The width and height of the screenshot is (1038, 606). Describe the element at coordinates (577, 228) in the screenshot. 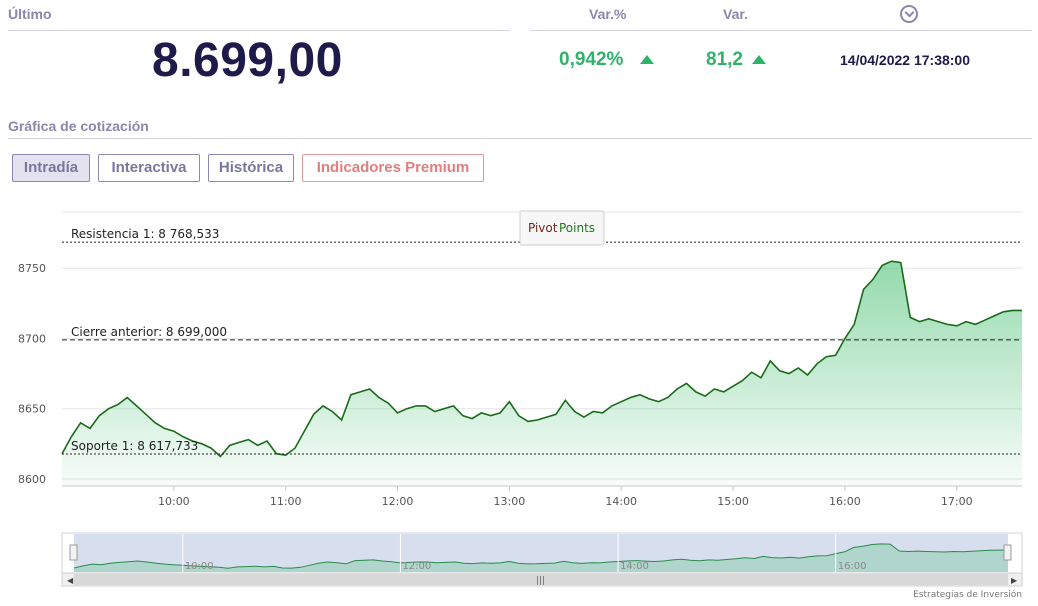

I see `points-label: Points` at that location.